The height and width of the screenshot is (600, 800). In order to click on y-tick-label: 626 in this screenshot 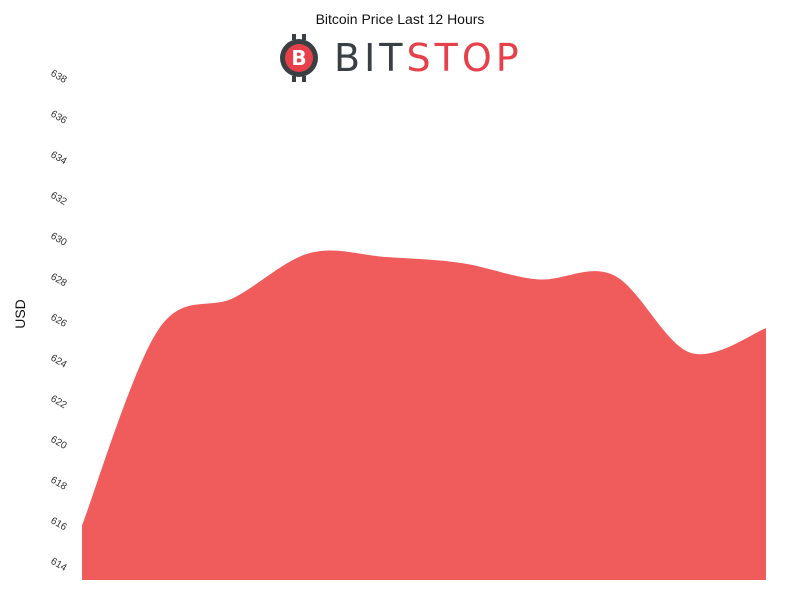, I will do `click(59, 321)`.